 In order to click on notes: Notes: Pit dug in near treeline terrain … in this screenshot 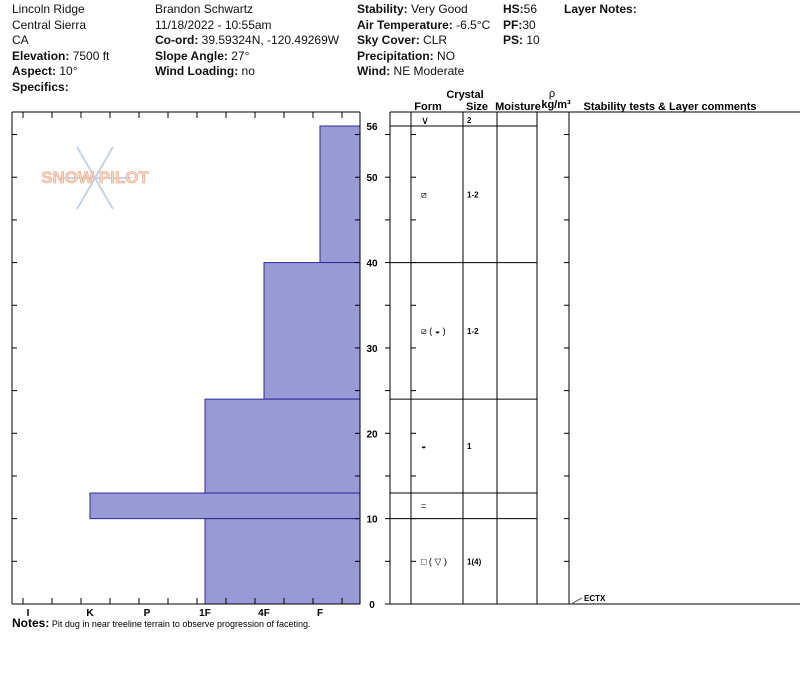, I will do `click(161, 623)`.